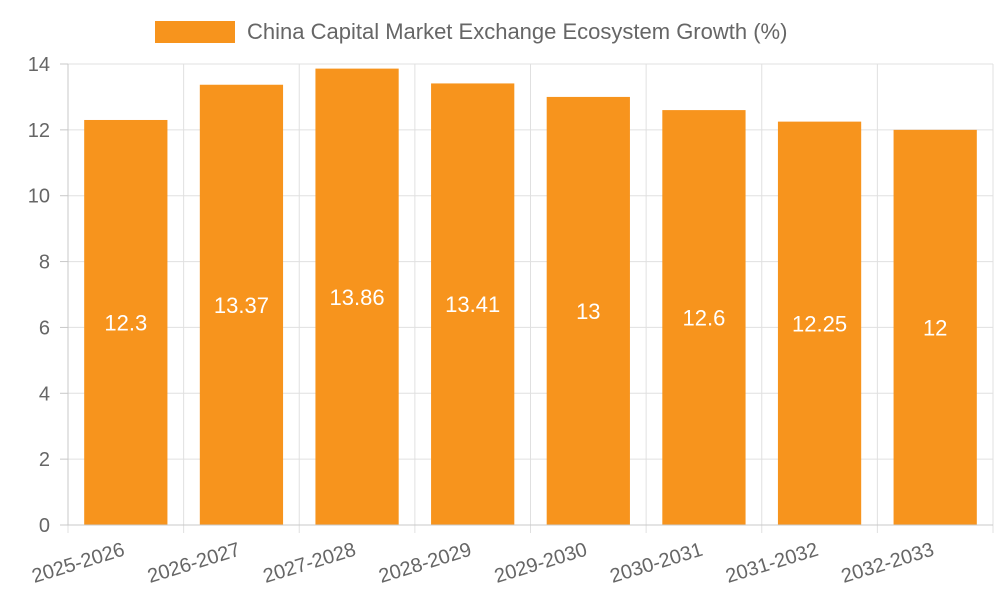 The height and width of the screenshot is (600, 1000). I want to click on bar-data-label: 12.25, so click(819, 323).